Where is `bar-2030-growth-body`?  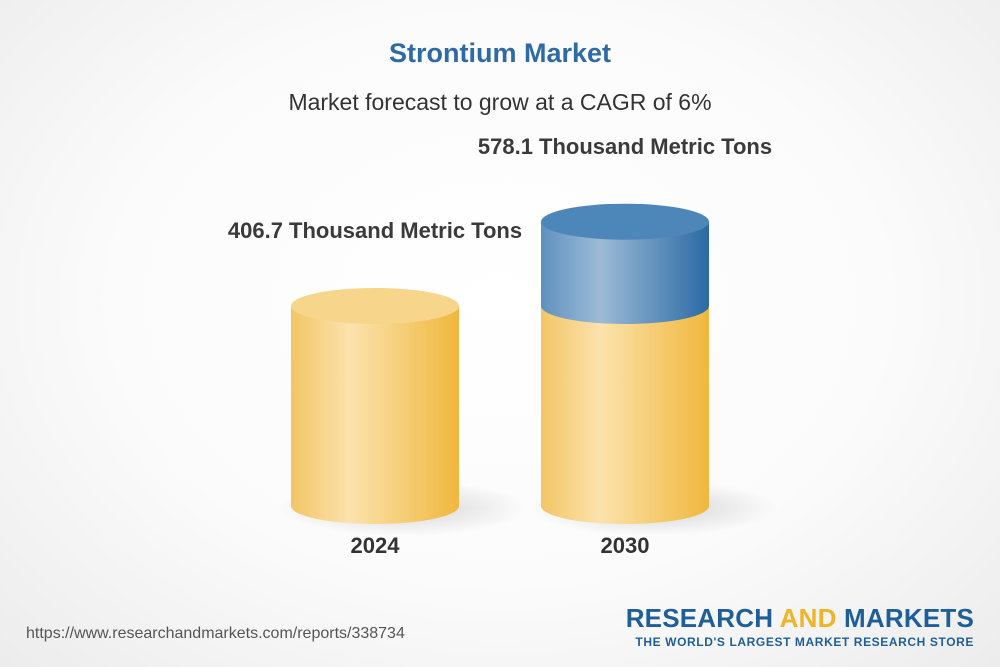
bar-2030-growth-body is located at coordinates (625, 272).